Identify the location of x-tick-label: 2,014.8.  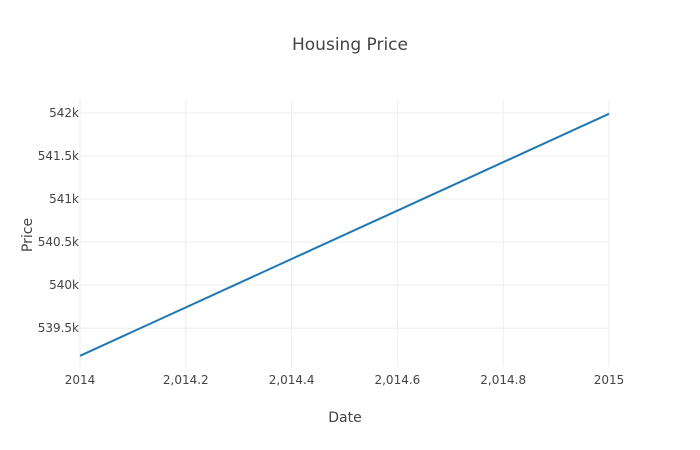
(503, 380).